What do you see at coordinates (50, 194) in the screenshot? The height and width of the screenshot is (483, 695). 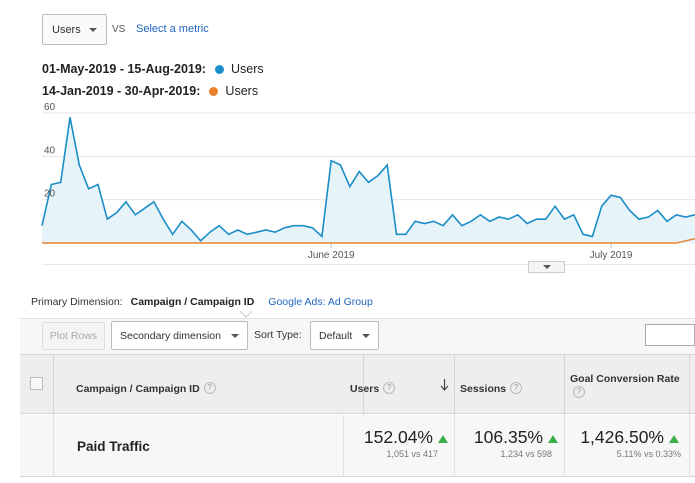 I see `y-tick-label: 20` at bounding box center [50, 194].